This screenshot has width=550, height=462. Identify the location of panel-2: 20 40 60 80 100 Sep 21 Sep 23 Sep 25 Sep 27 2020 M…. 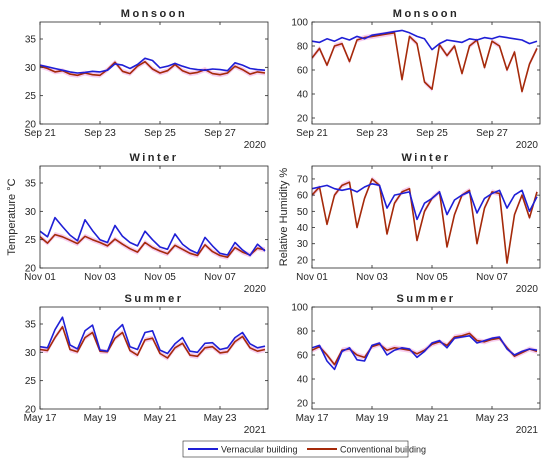
(416, 79).